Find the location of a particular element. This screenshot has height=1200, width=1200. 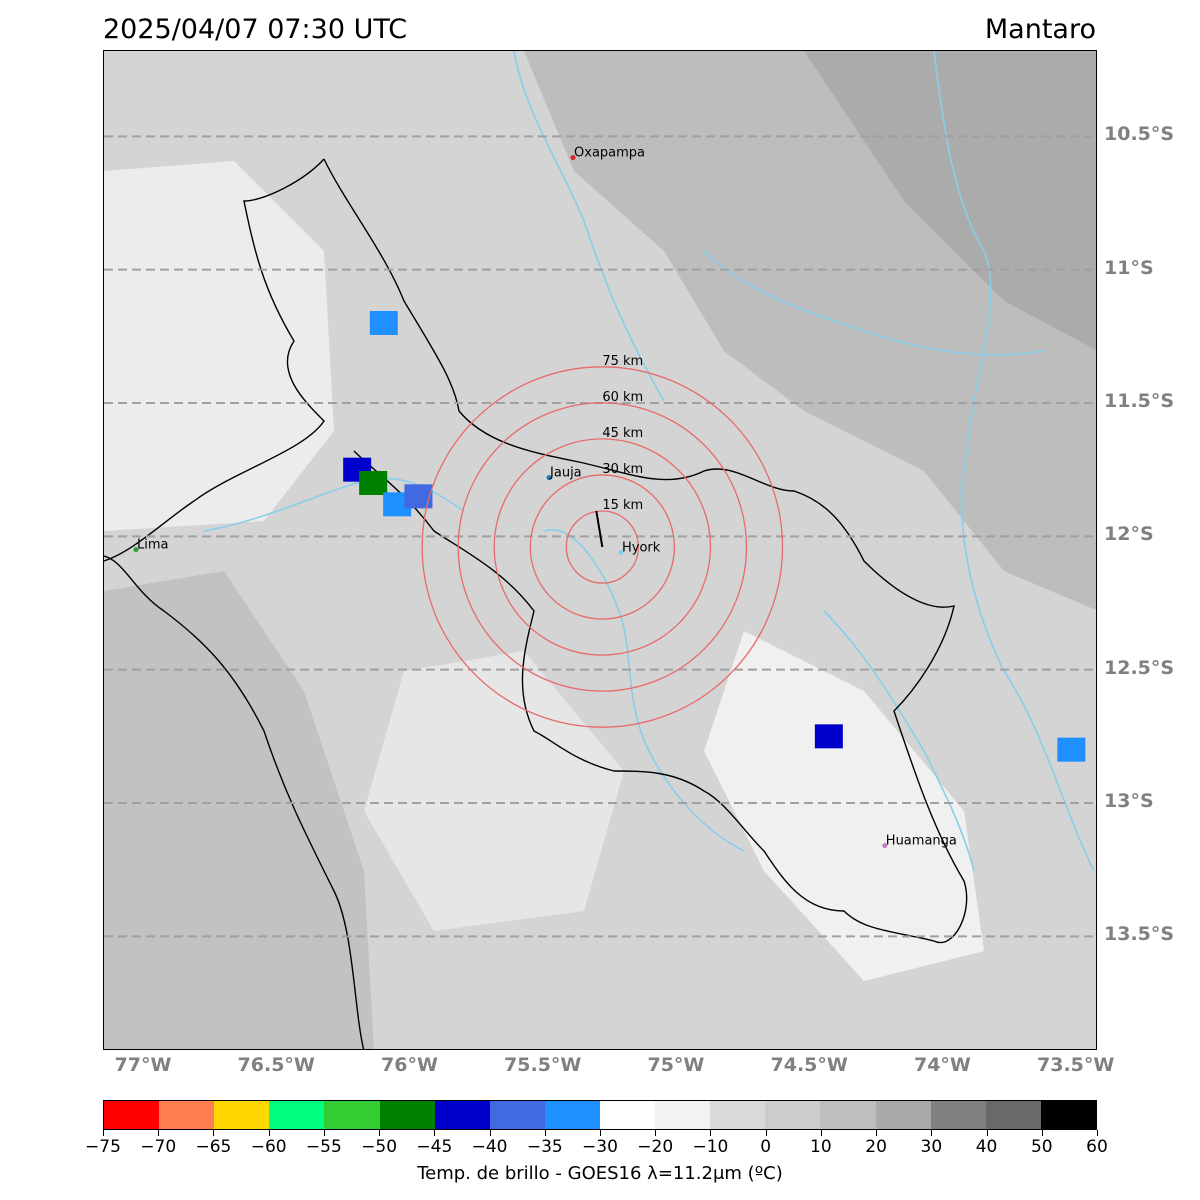

central-field is located at coordinates (494, 791).